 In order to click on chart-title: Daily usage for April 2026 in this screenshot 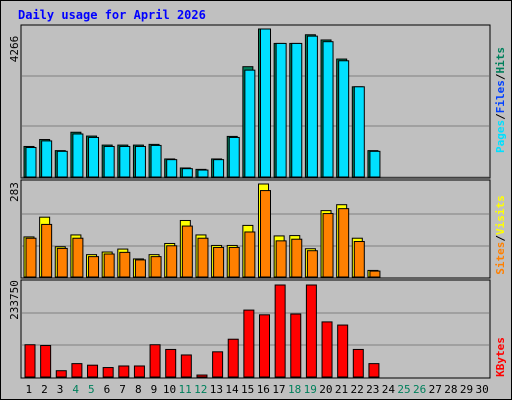, I will do `click(112, 15)`.